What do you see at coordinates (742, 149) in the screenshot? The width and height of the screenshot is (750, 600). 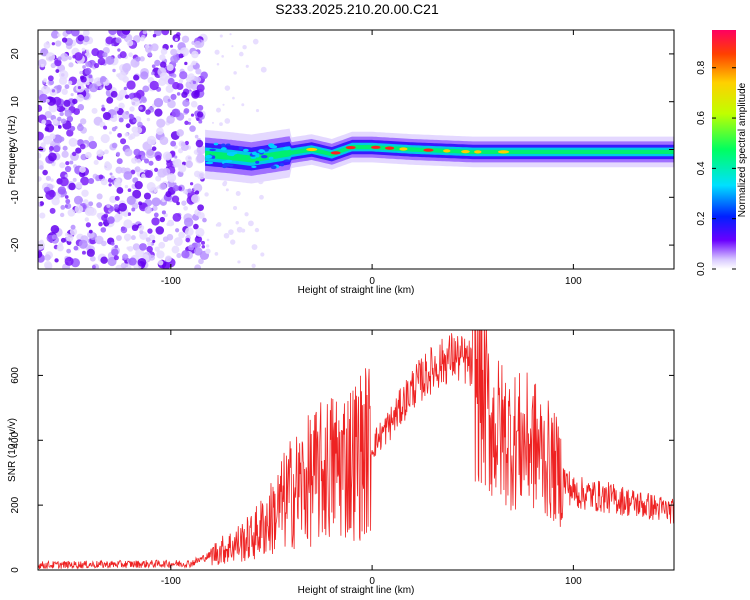 I see `colorbar-label: Normalized spectral amplitude` at bounding box center [742, 149].